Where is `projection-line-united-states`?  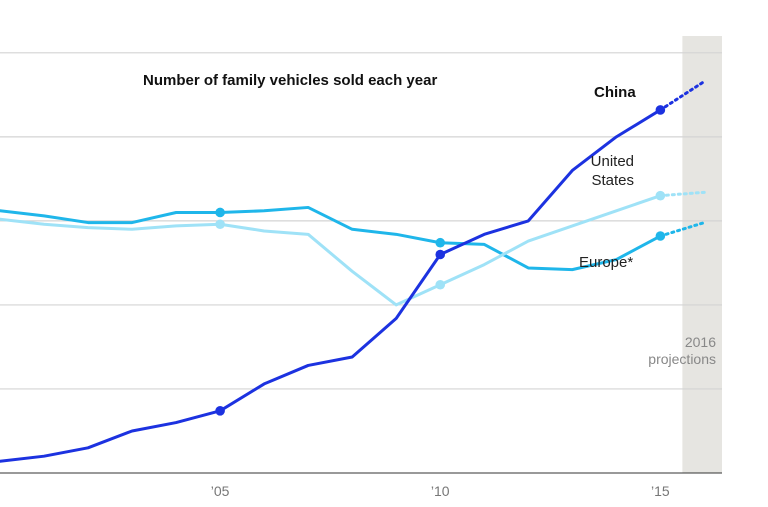 projection-line-united-states is located at coordinates (682, 194).